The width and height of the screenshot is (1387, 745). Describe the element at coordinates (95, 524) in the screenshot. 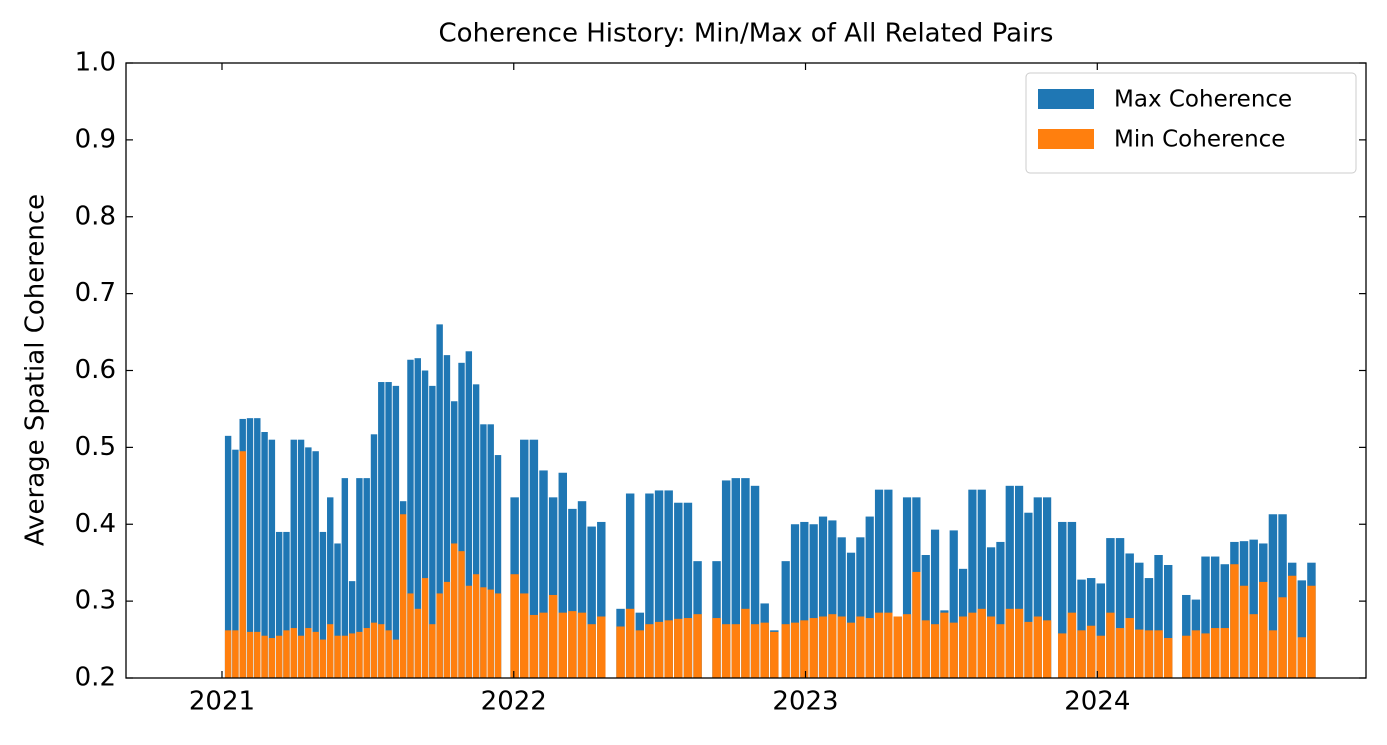

I see `y-tick-label: 0.4` at that location.